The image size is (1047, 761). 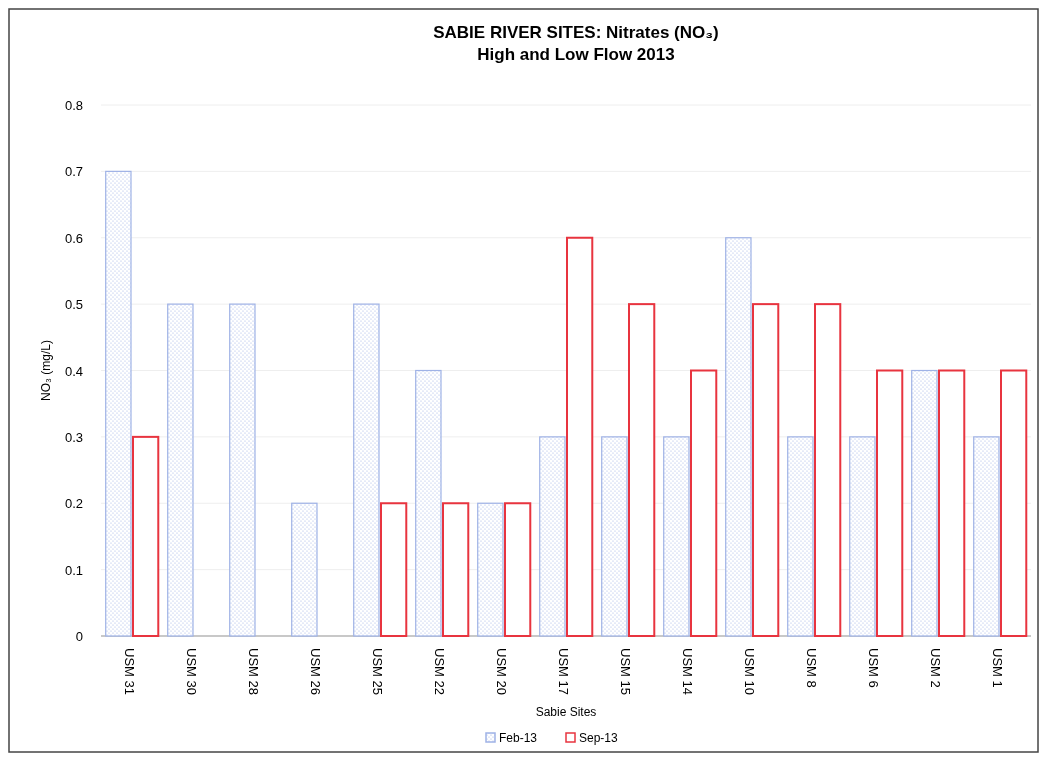 I want to click on legend-label: Feb-13, so click(x=518, y=738).